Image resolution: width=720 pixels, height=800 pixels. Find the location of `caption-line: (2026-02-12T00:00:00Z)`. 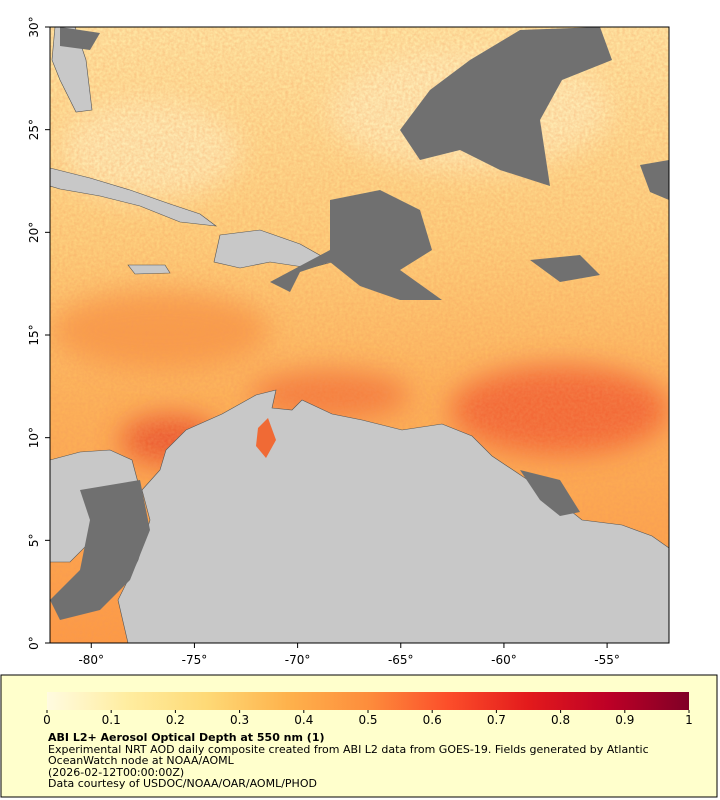

caption-line: (2026-02-12T00:00:00Z) is located at coordinates (116, 772).